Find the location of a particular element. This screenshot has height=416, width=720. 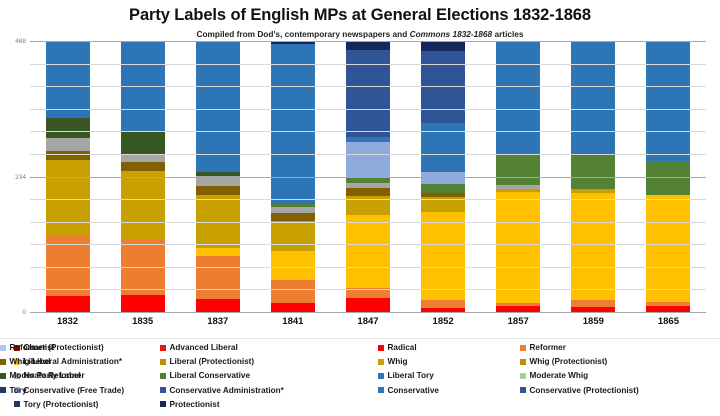

legend-item: Whig (Protectionist) is located at coordinates (563, 361).